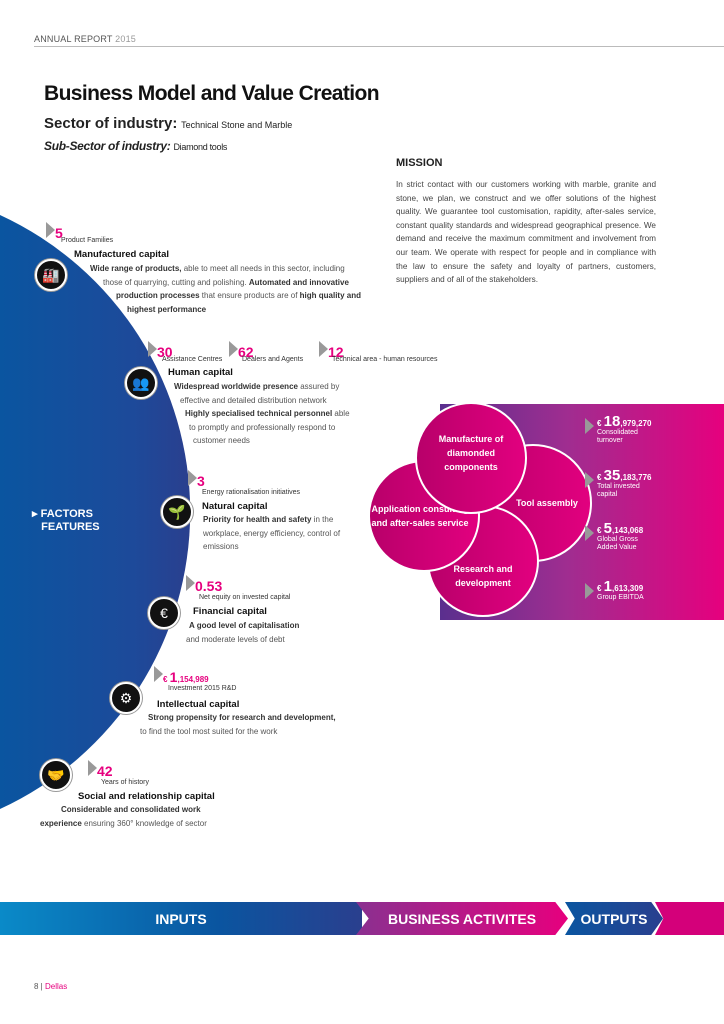 The image size is (724, 1024). Describe the element at coordinates (126, 698) in the screenshot. I see `head-gears-icon: ⚙` at that location.